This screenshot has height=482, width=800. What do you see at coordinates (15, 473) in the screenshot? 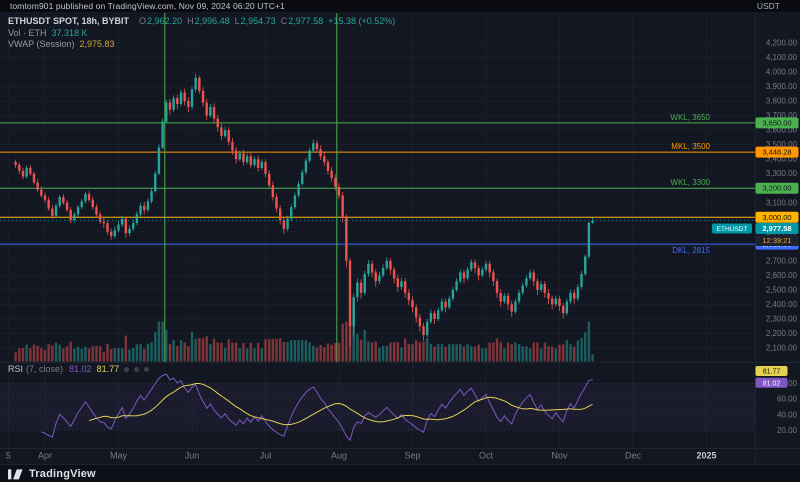
I see `tradingview-logo-icon` at bounding box center [15, 473].